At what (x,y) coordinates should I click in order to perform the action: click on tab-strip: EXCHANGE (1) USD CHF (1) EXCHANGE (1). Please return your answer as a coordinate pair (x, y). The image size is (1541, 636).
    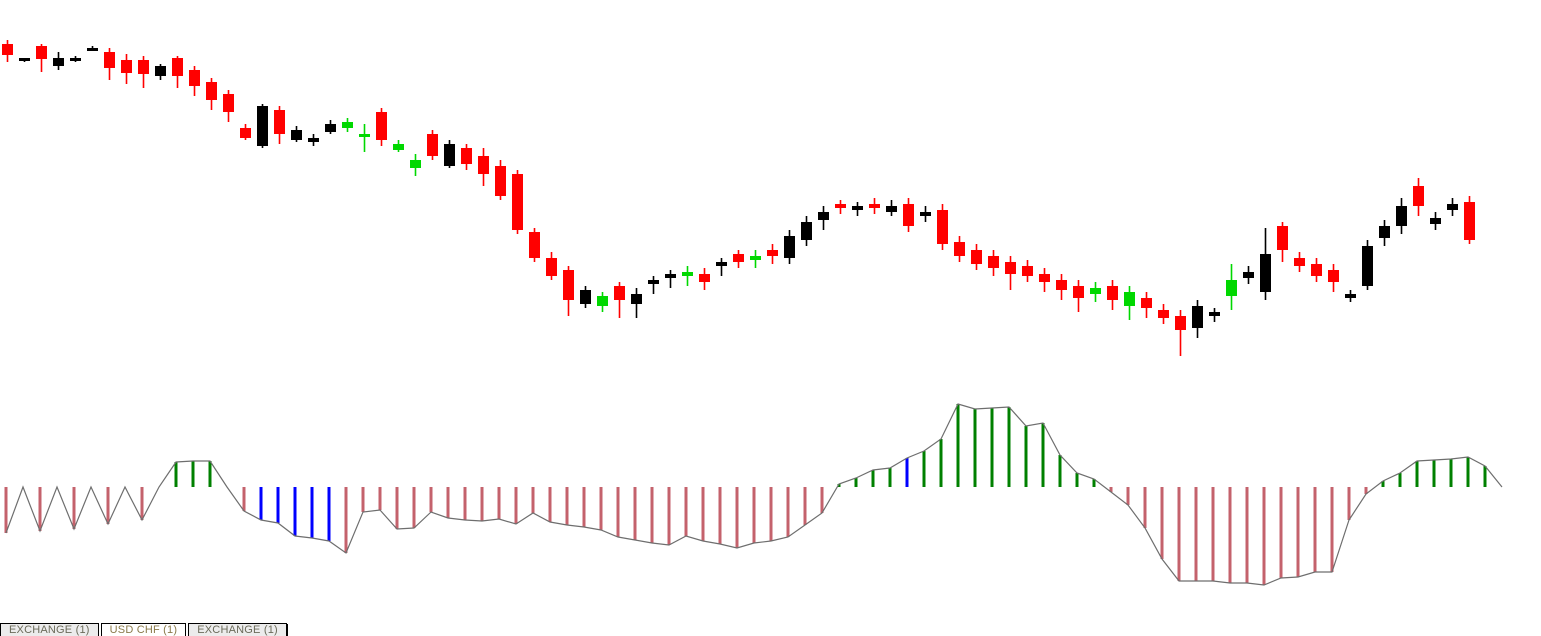
    Looking at the image, I should click on (144, 629).